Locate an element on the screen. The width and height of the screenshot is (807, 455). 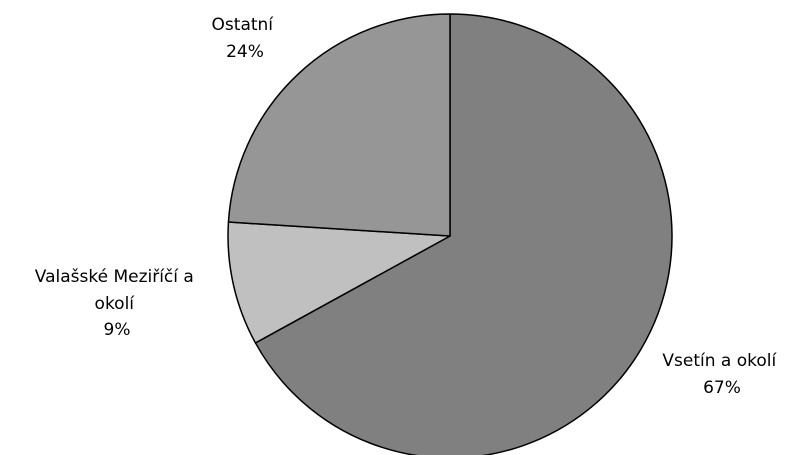
slice-label-vsetin-value: 67% is located at coordinates (722, 388).